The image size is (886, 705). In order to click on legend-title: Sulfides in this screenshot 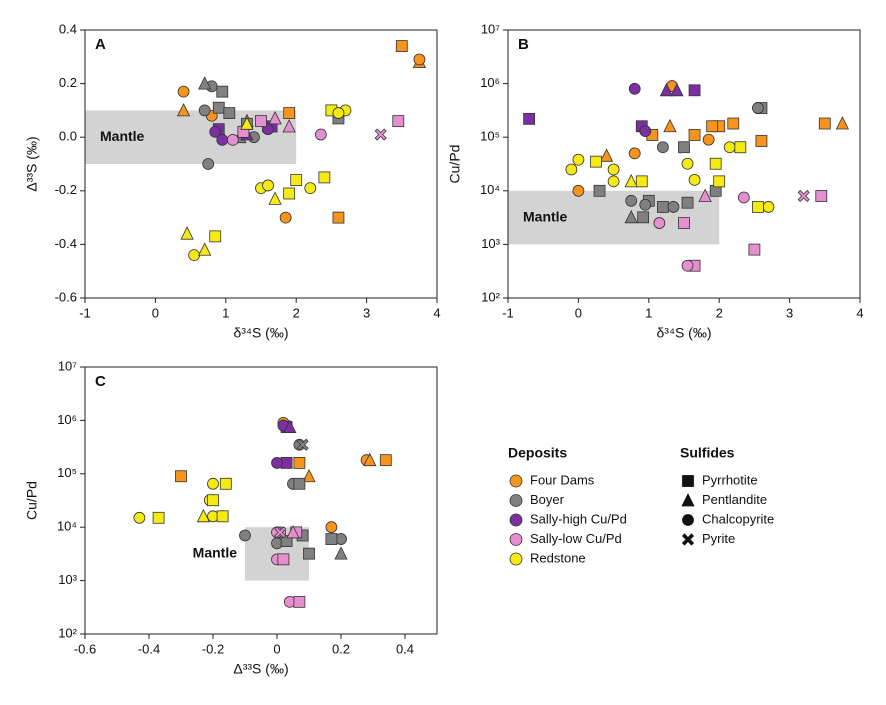, I will do `click(707, 453)`.